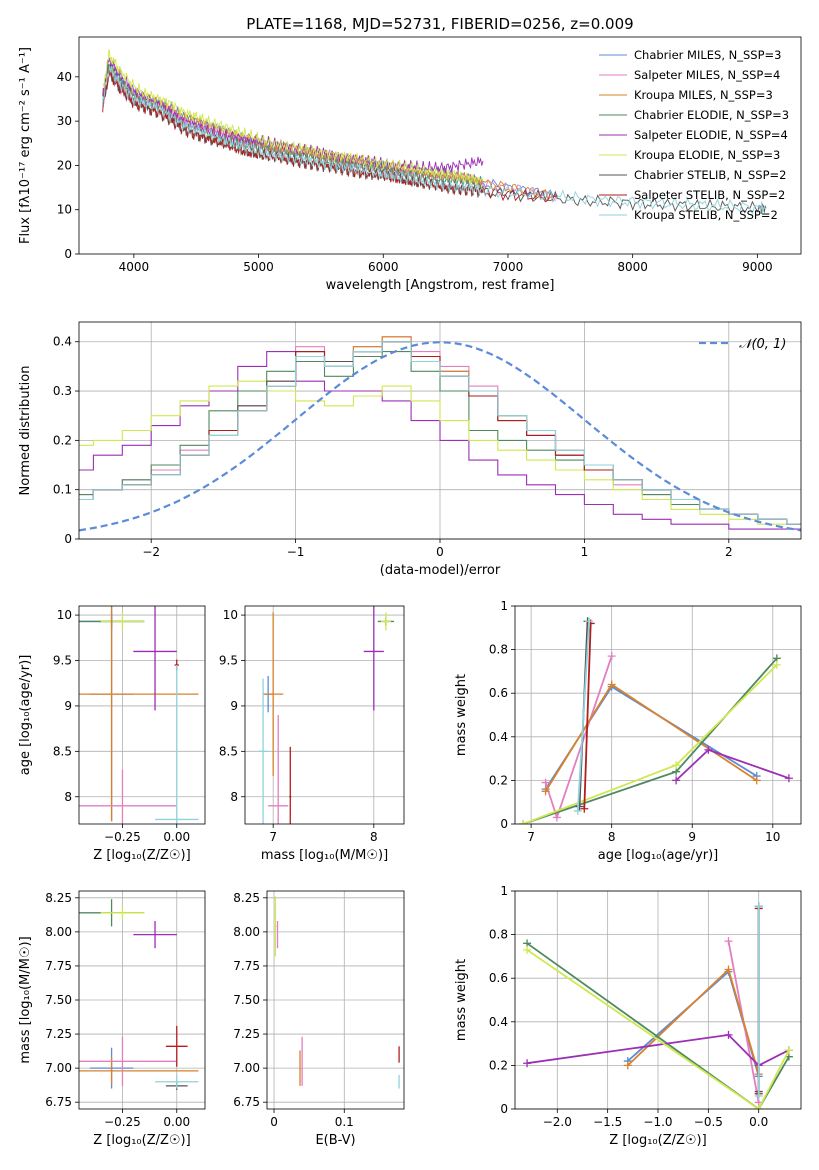  I want to click on x-tick-label: −2, so click(151, 552).